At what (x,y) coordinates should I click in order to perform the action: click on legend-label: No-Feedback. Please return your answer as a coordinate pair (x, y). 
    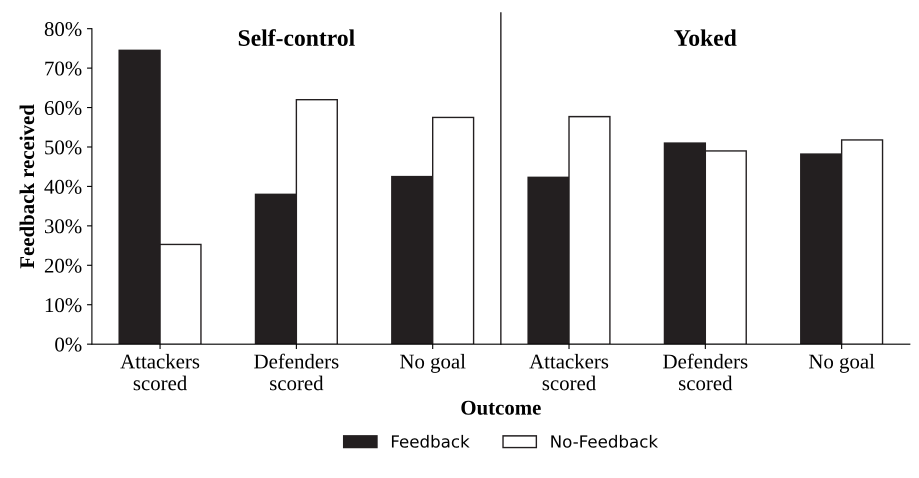
    Looking at the image, I should click on (604, 441).